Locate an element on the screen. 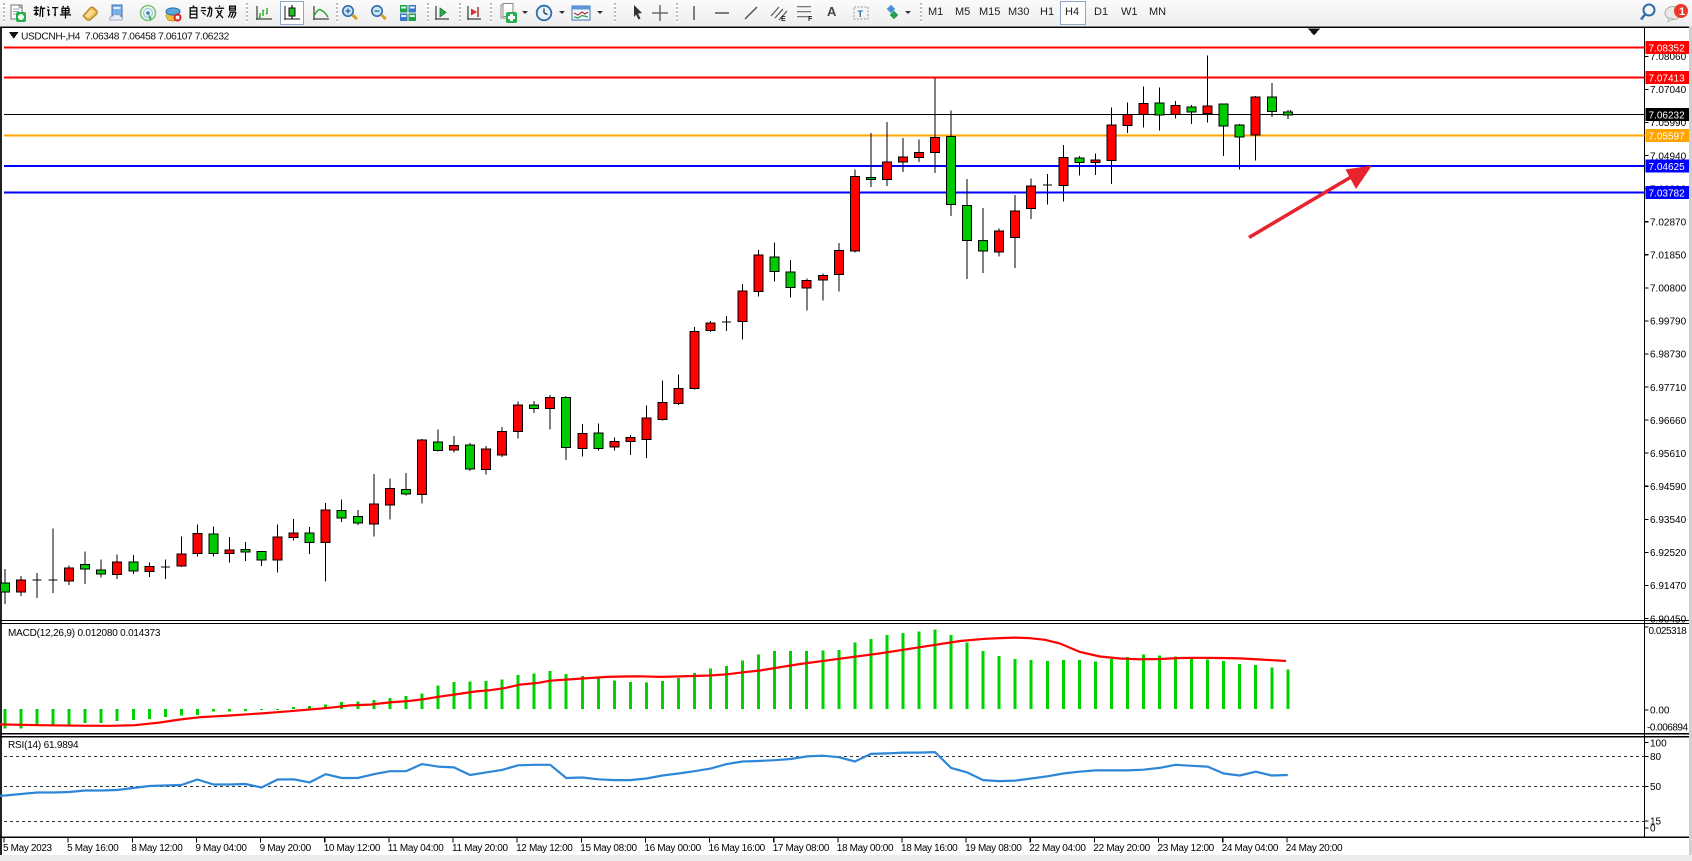 This screenshot has width=1692, height=861. svg-text: 18 May 00:00 is located at coordinates (865, 848).